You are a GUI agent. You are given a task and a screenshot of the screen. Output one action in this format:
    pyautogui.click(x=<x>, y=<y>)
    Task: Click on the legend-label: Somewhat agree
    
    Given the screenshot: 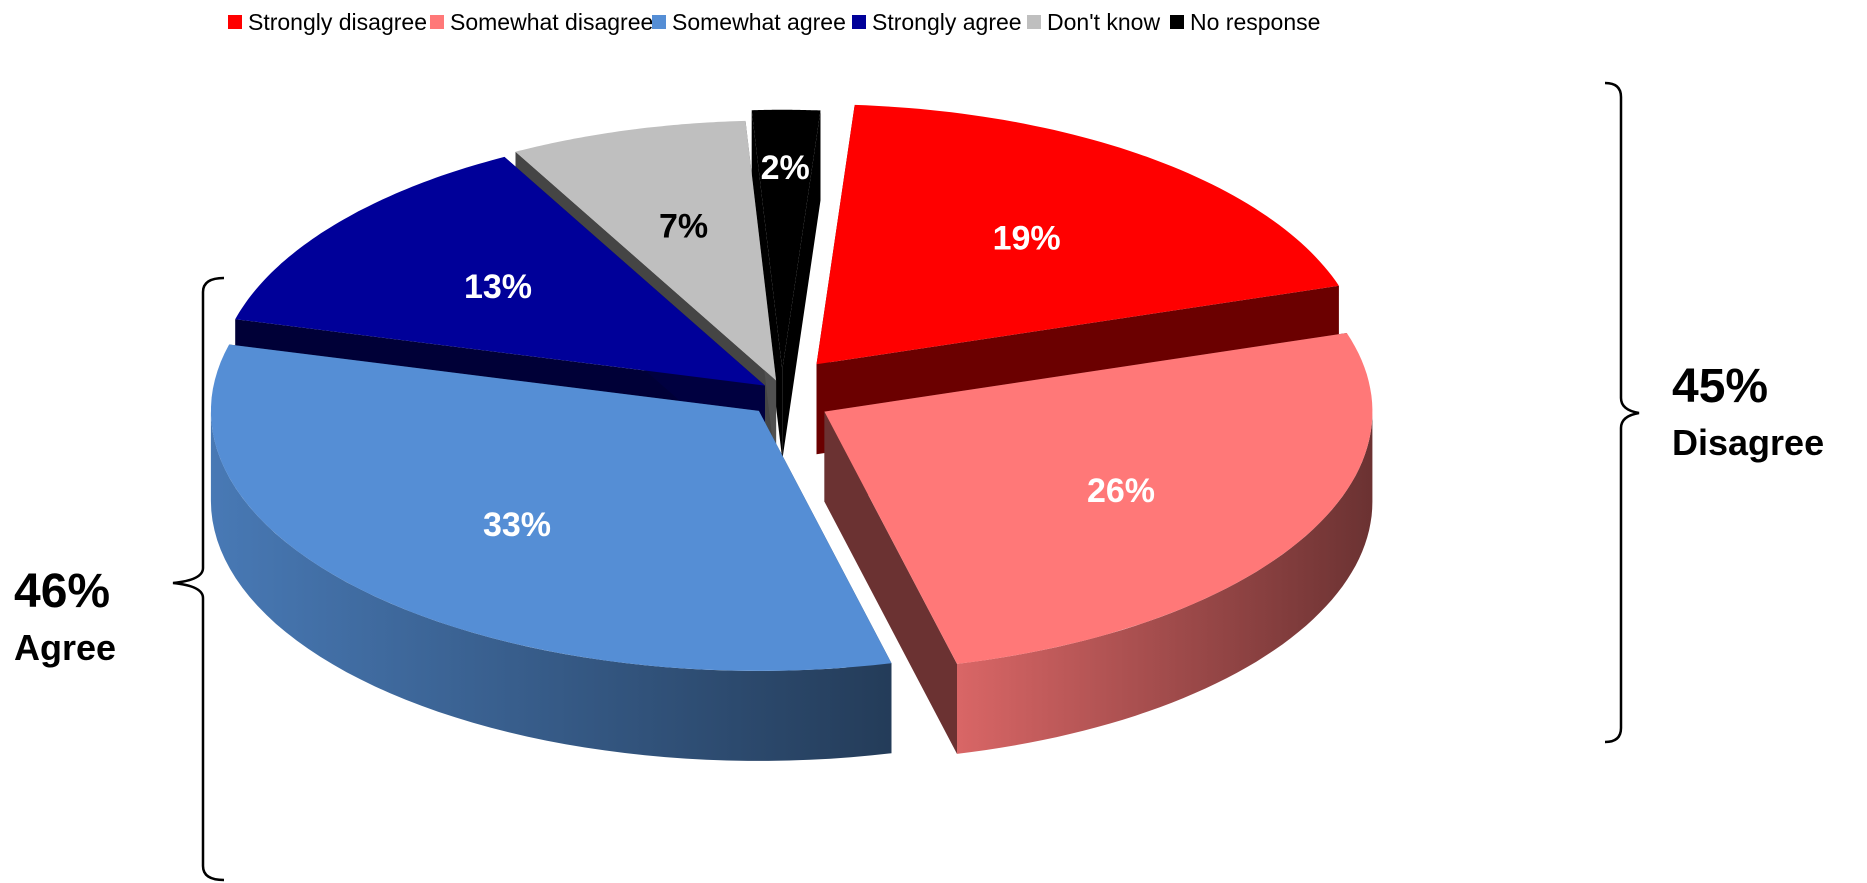 What is the action you would take?
    pyautogui.click(x=759, y=21)
    